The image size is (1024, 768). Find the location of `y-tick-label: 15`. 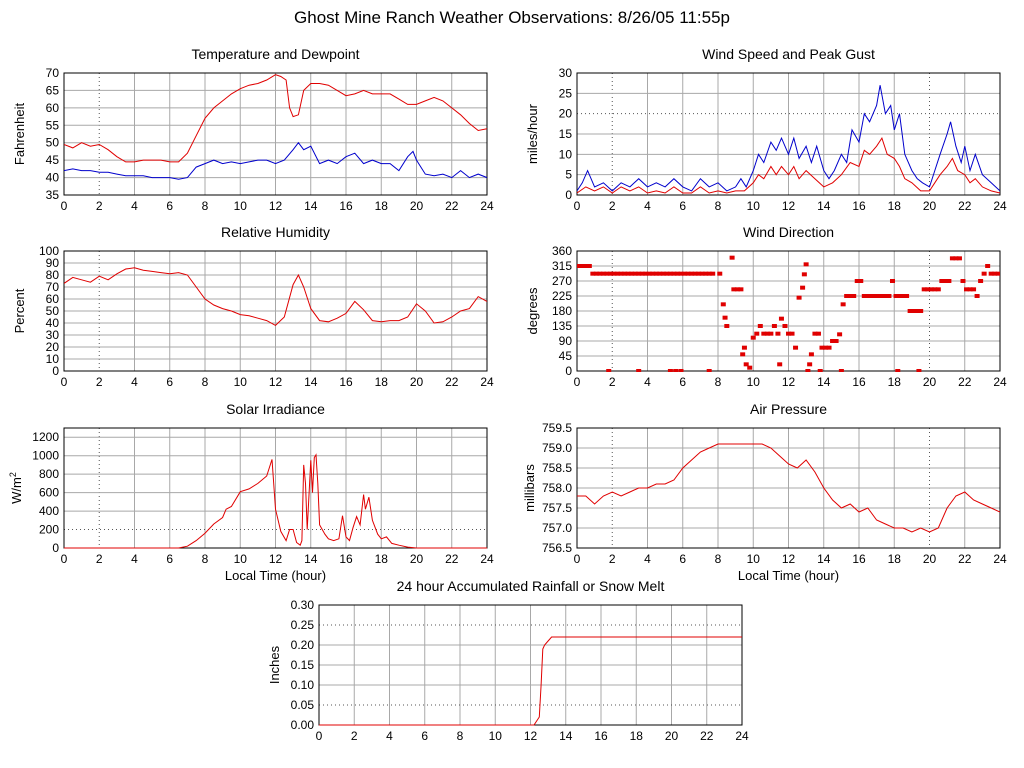

y-tick-label: 15 is located at coordinates (566, 134).